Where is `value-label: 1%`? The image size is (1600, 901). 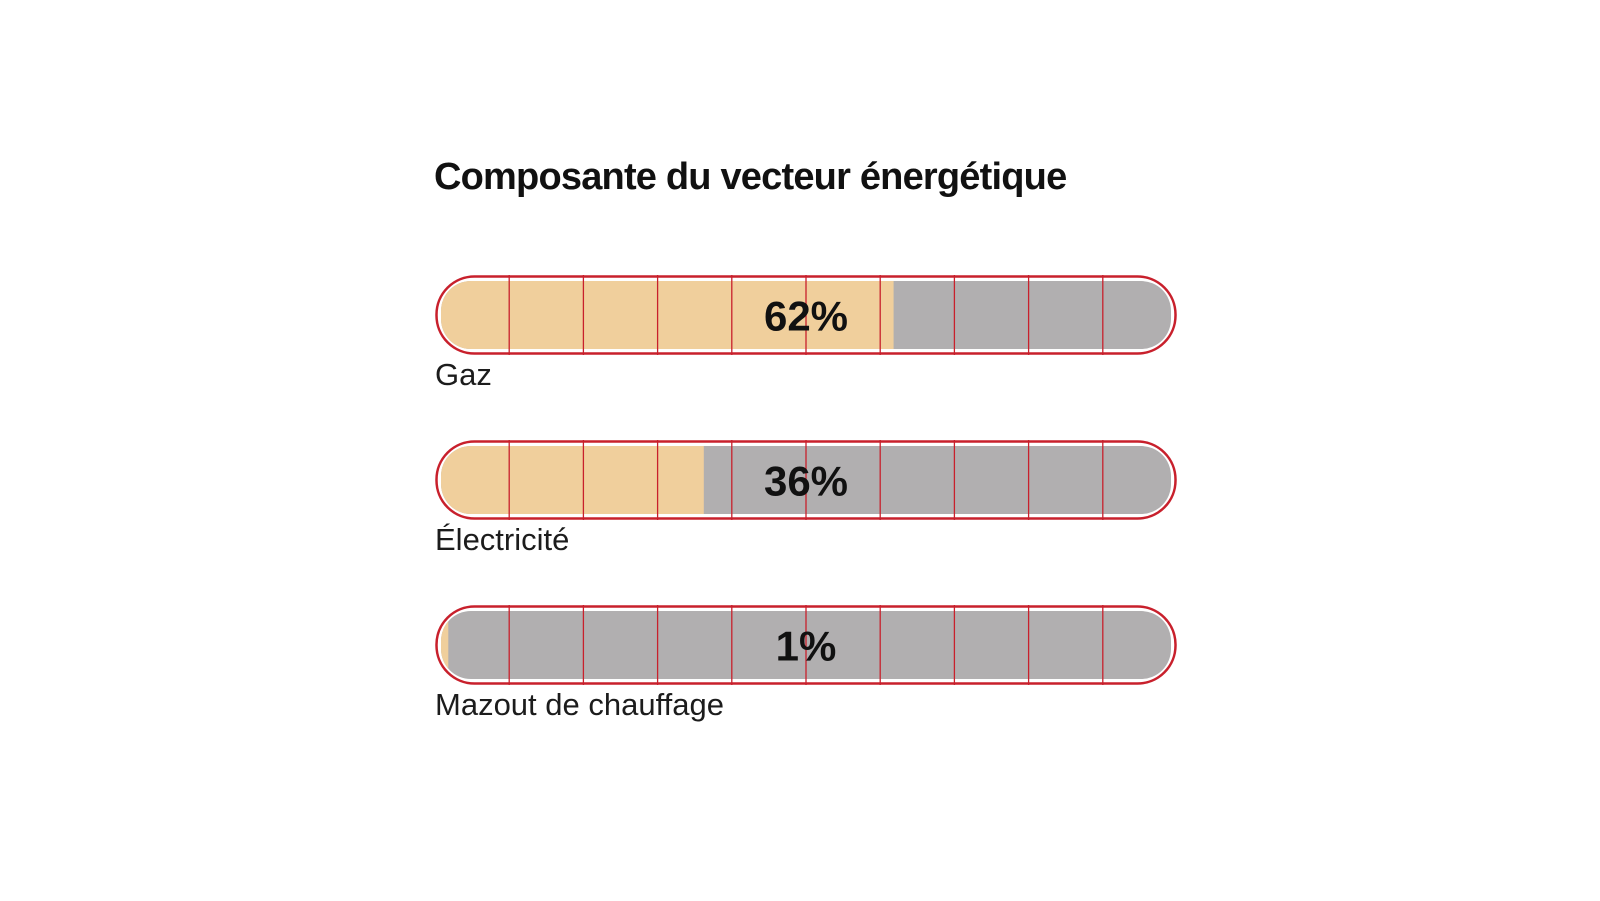
value-label: 1% is located at coordinates (806, 646).